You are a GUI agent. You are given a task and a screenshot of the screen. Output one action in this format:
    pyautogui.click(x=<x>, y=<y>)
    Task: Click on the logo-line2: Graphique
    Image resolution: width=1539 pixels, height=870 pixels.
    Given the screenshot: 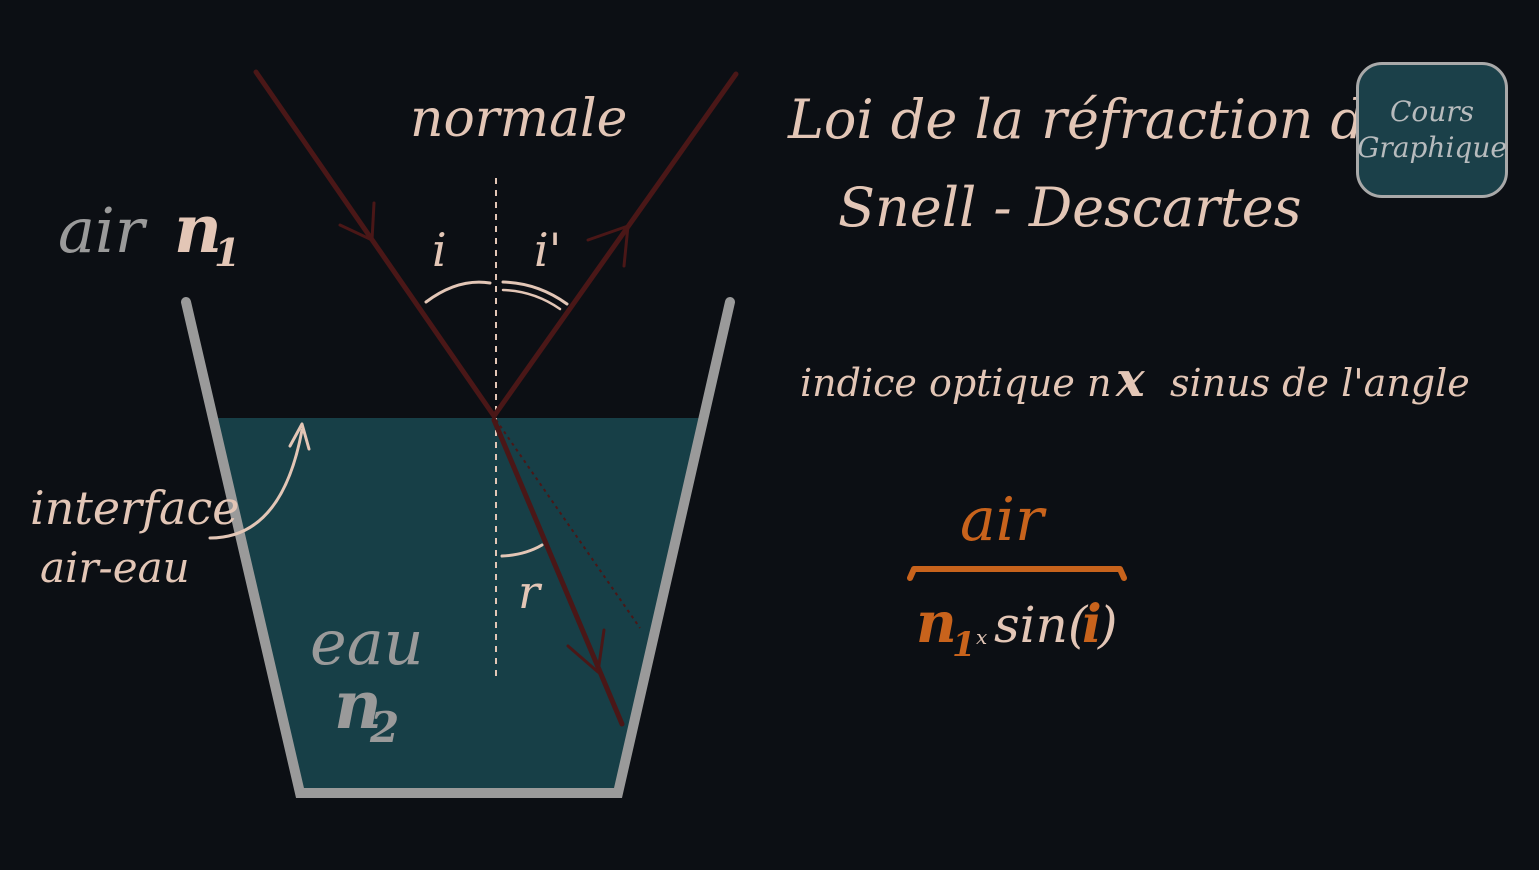 What is the action you would take?
    pyautogui.click(x=1432, y=147)
    